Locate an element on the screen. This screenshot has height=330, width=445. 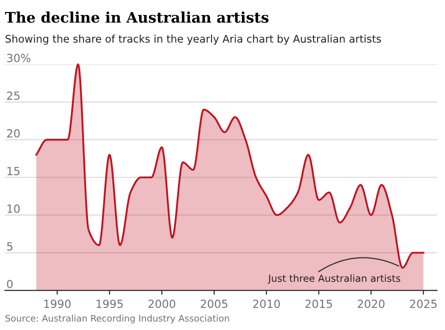
x-tick-label: 2000 is located at coordinates (162, 304).